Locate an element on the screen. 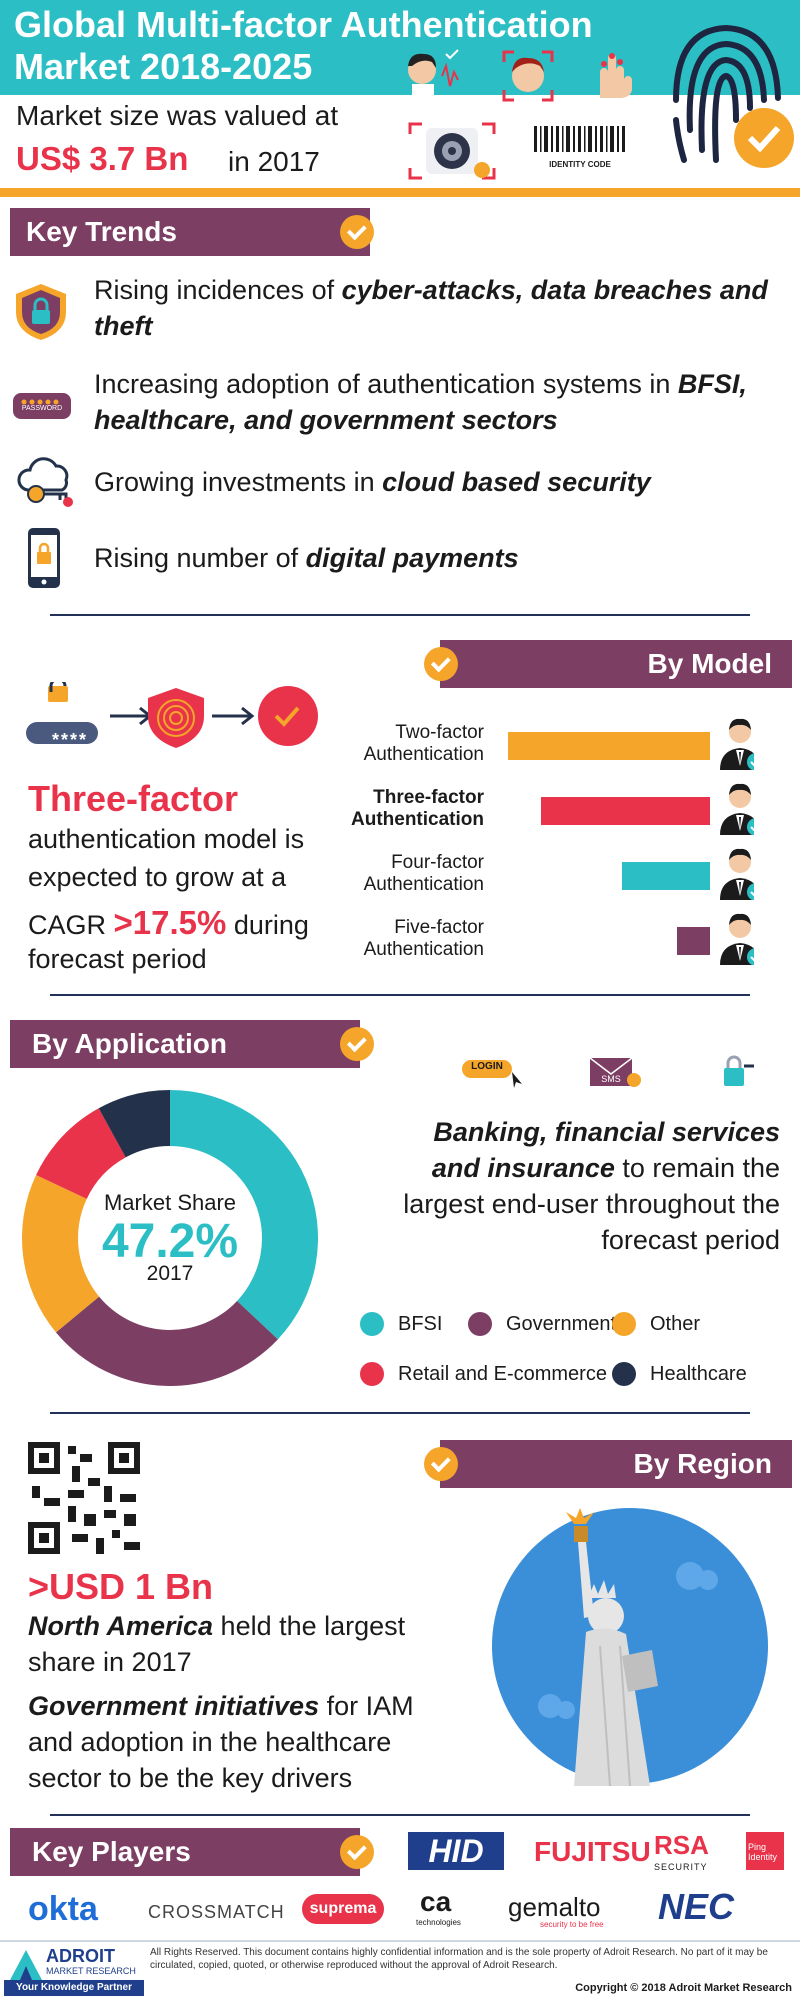 This screenshot has height=2000, width=800. okta-logo: okta is located at coordinates (63, 1909).